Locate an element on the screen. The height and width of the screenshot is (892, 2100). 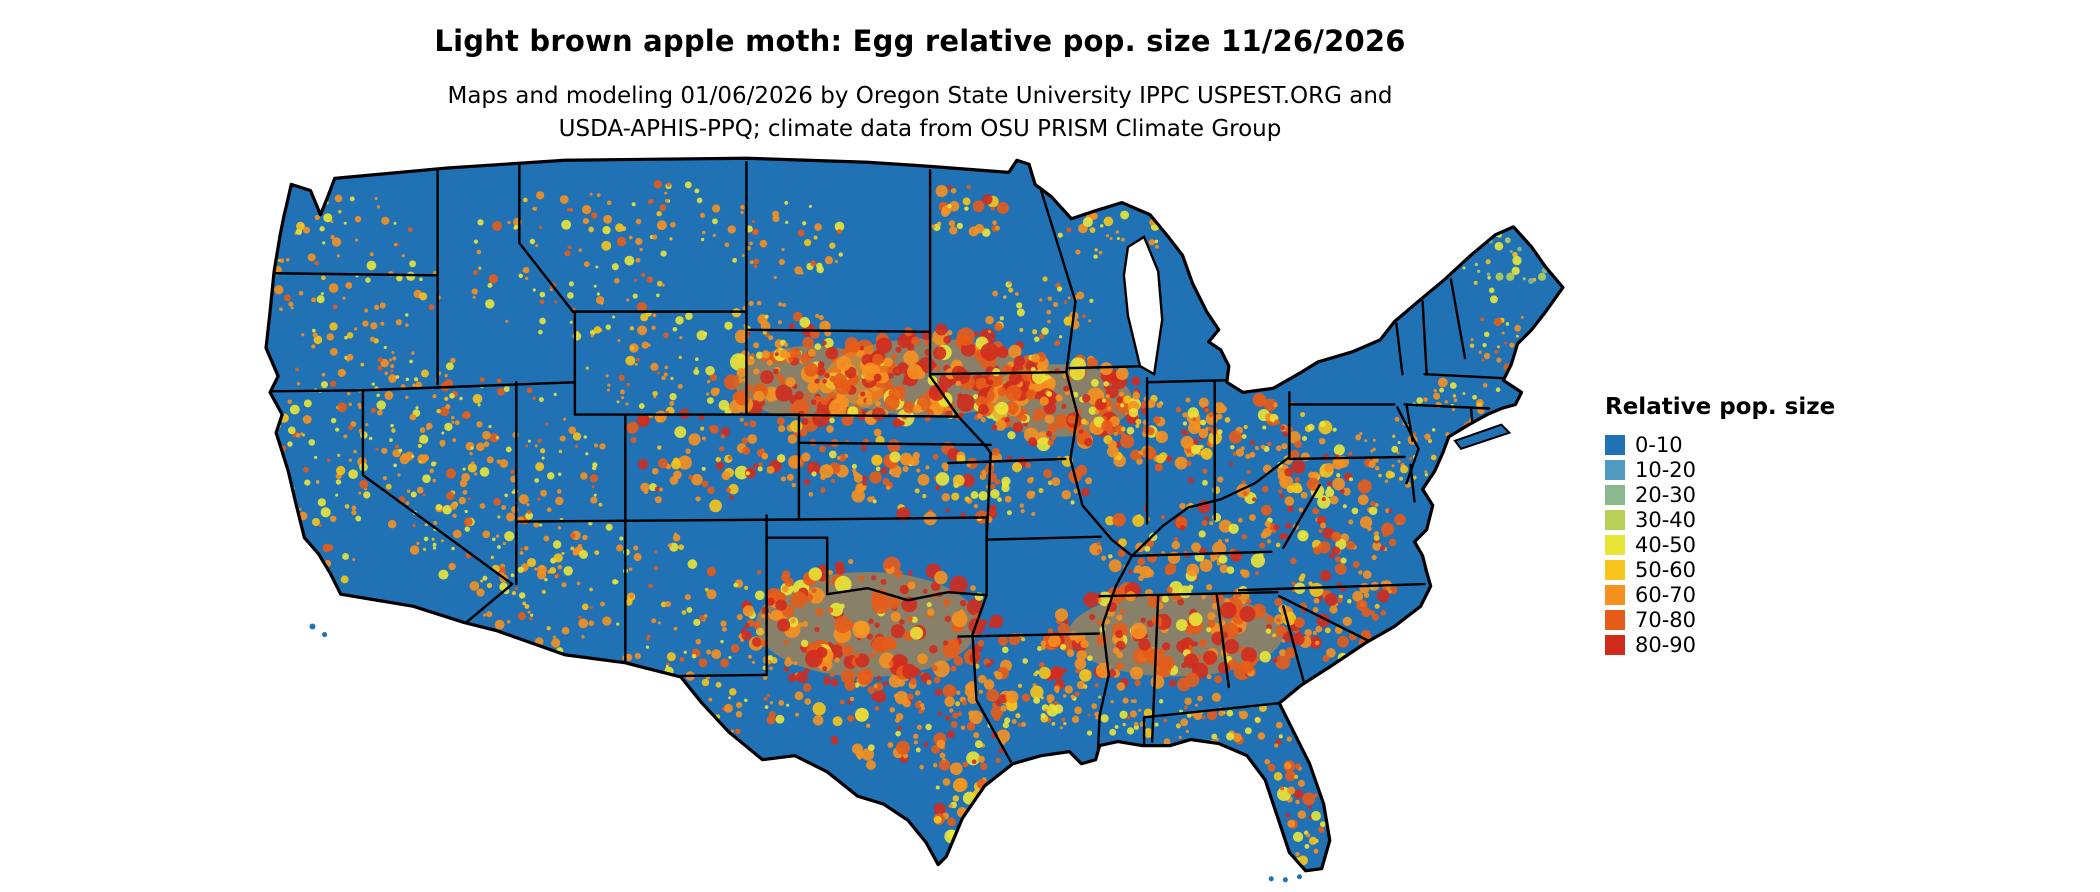
legend-item-label: 40-50 is located at coordinates (1666, 544).